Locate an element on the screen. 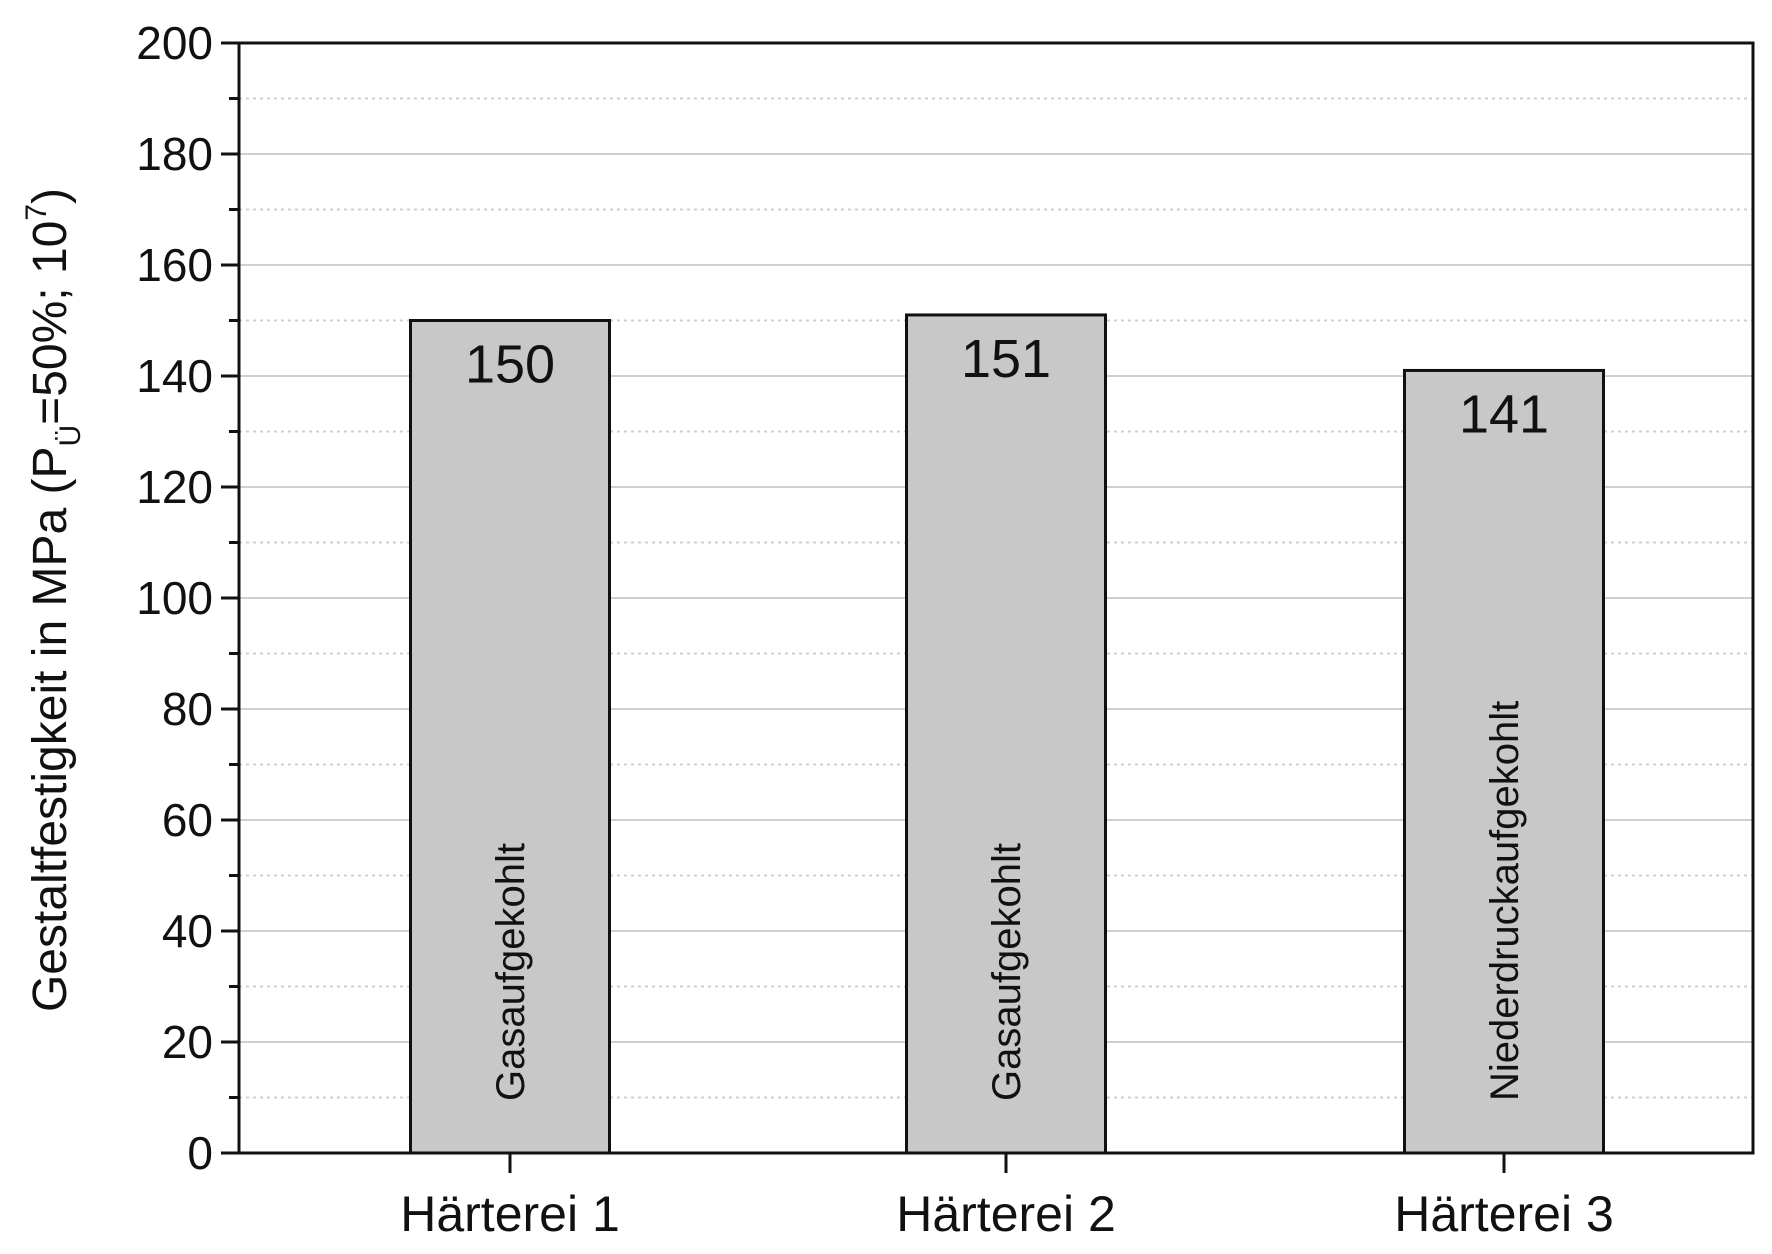 The width and height of the screenshot is (1772, 1254). y-axis-label: Gestaltfestigkeit in MPa (PÜ=50%; 107) is located at coordinates (53, 600).